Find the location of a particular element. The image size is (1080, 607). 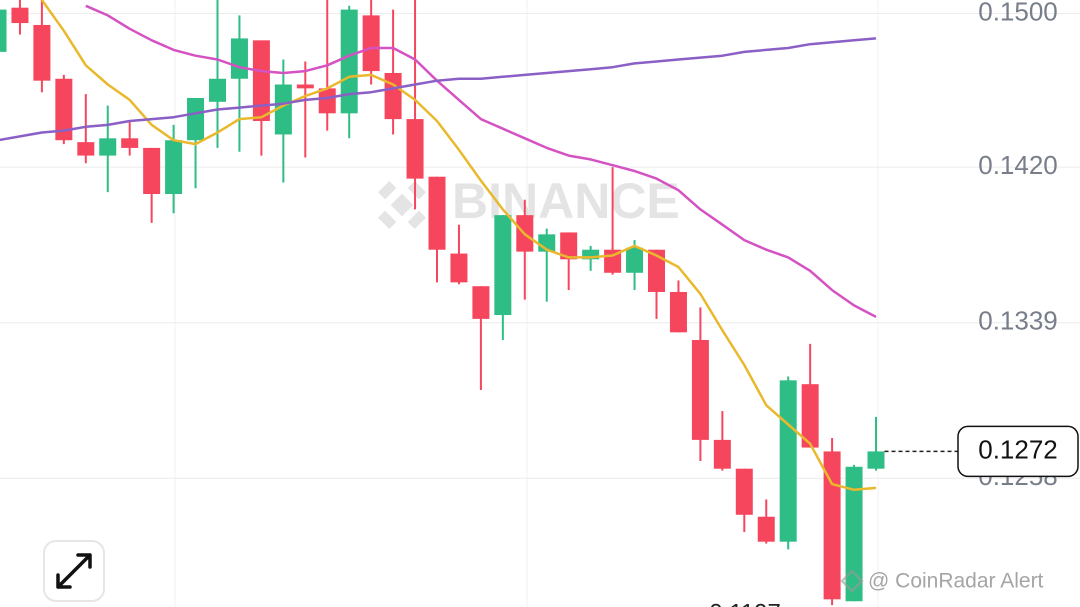

credit: @ CoinRadar Alert is located at coordinates (942, 581).